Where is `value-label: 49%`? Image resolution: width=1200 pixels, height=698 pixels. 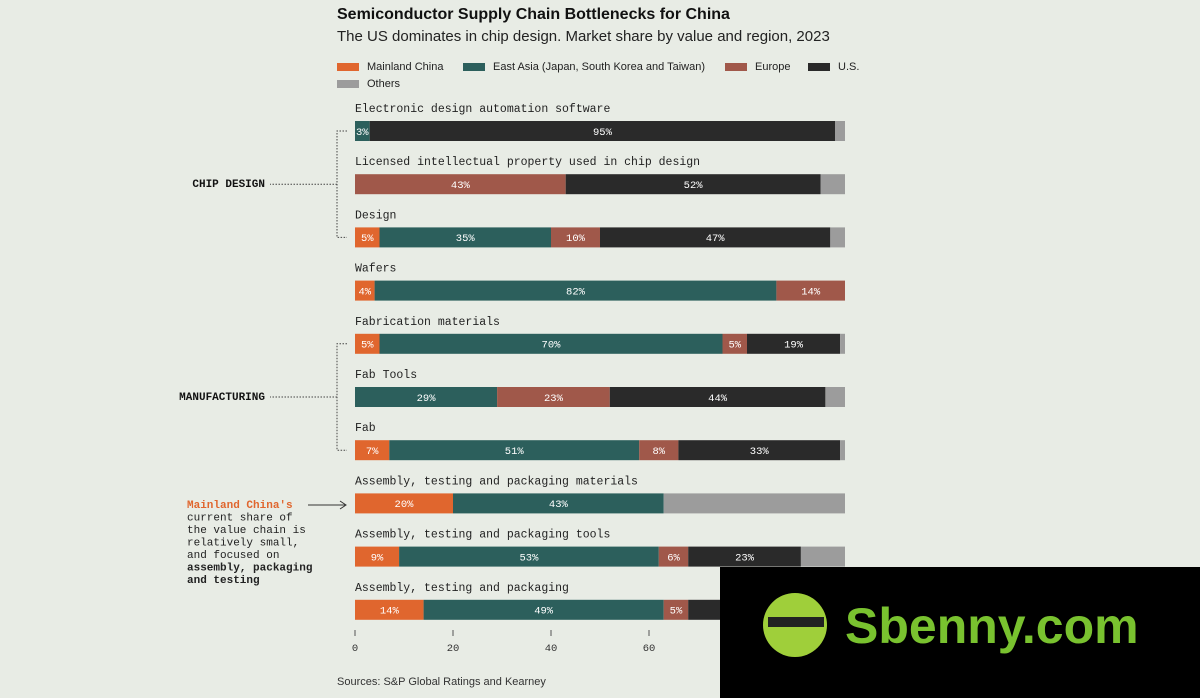
value-label: 49% is located at coordinates (544, 612).